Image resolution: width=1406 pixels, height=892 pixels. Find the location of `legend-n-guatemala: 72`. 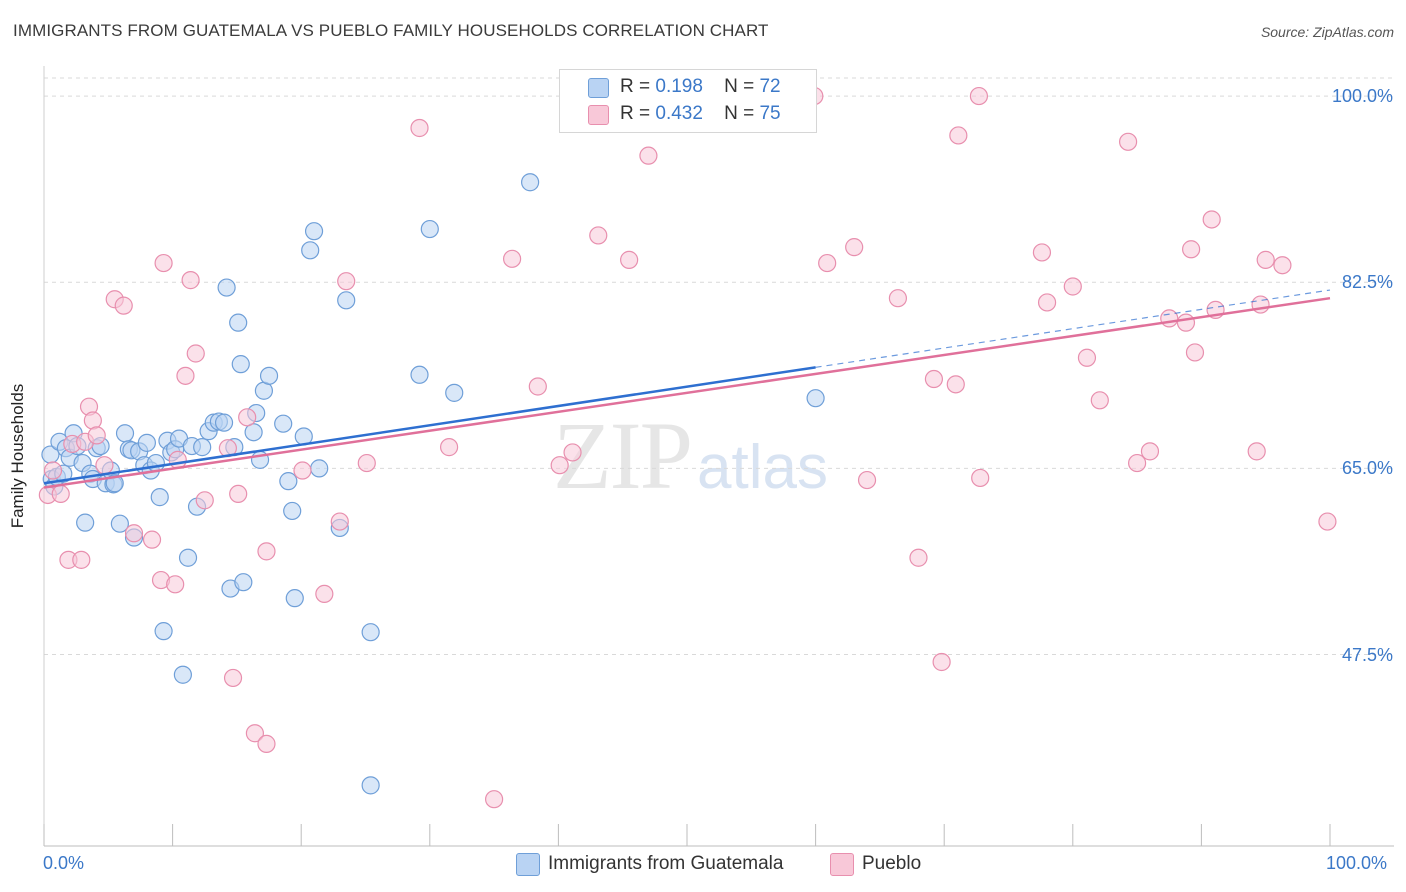

legend-n-guatemala: 72 is located at coordinates (770, 86).